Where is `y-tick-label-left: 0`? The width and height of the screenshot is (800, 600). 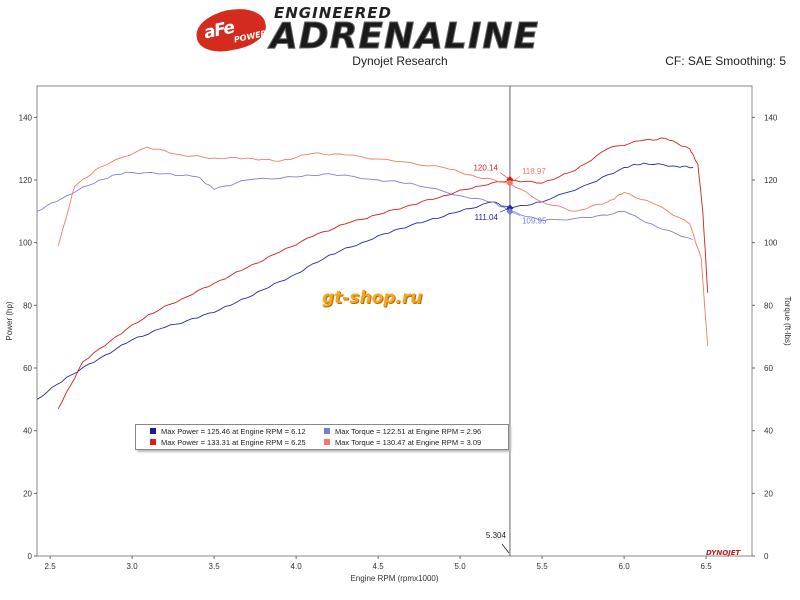
y-tick-label-left: 0 is located at coordinates (30, 556).